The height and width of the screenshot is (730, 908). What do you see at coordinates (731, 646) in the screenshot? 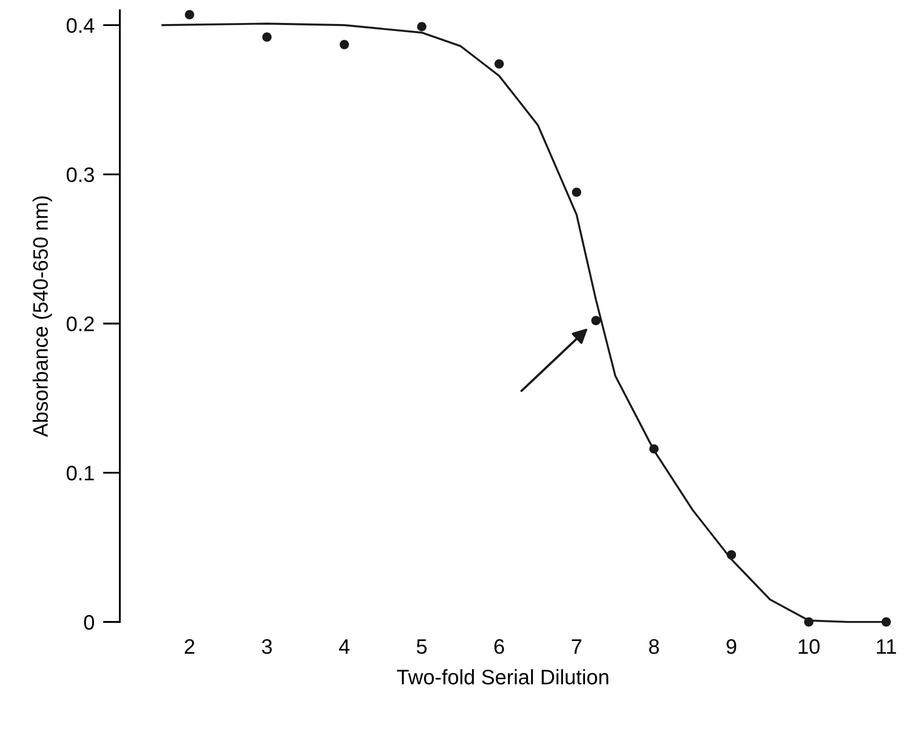
I see `x-tick-label: 9` at bounding box center [731, 646].